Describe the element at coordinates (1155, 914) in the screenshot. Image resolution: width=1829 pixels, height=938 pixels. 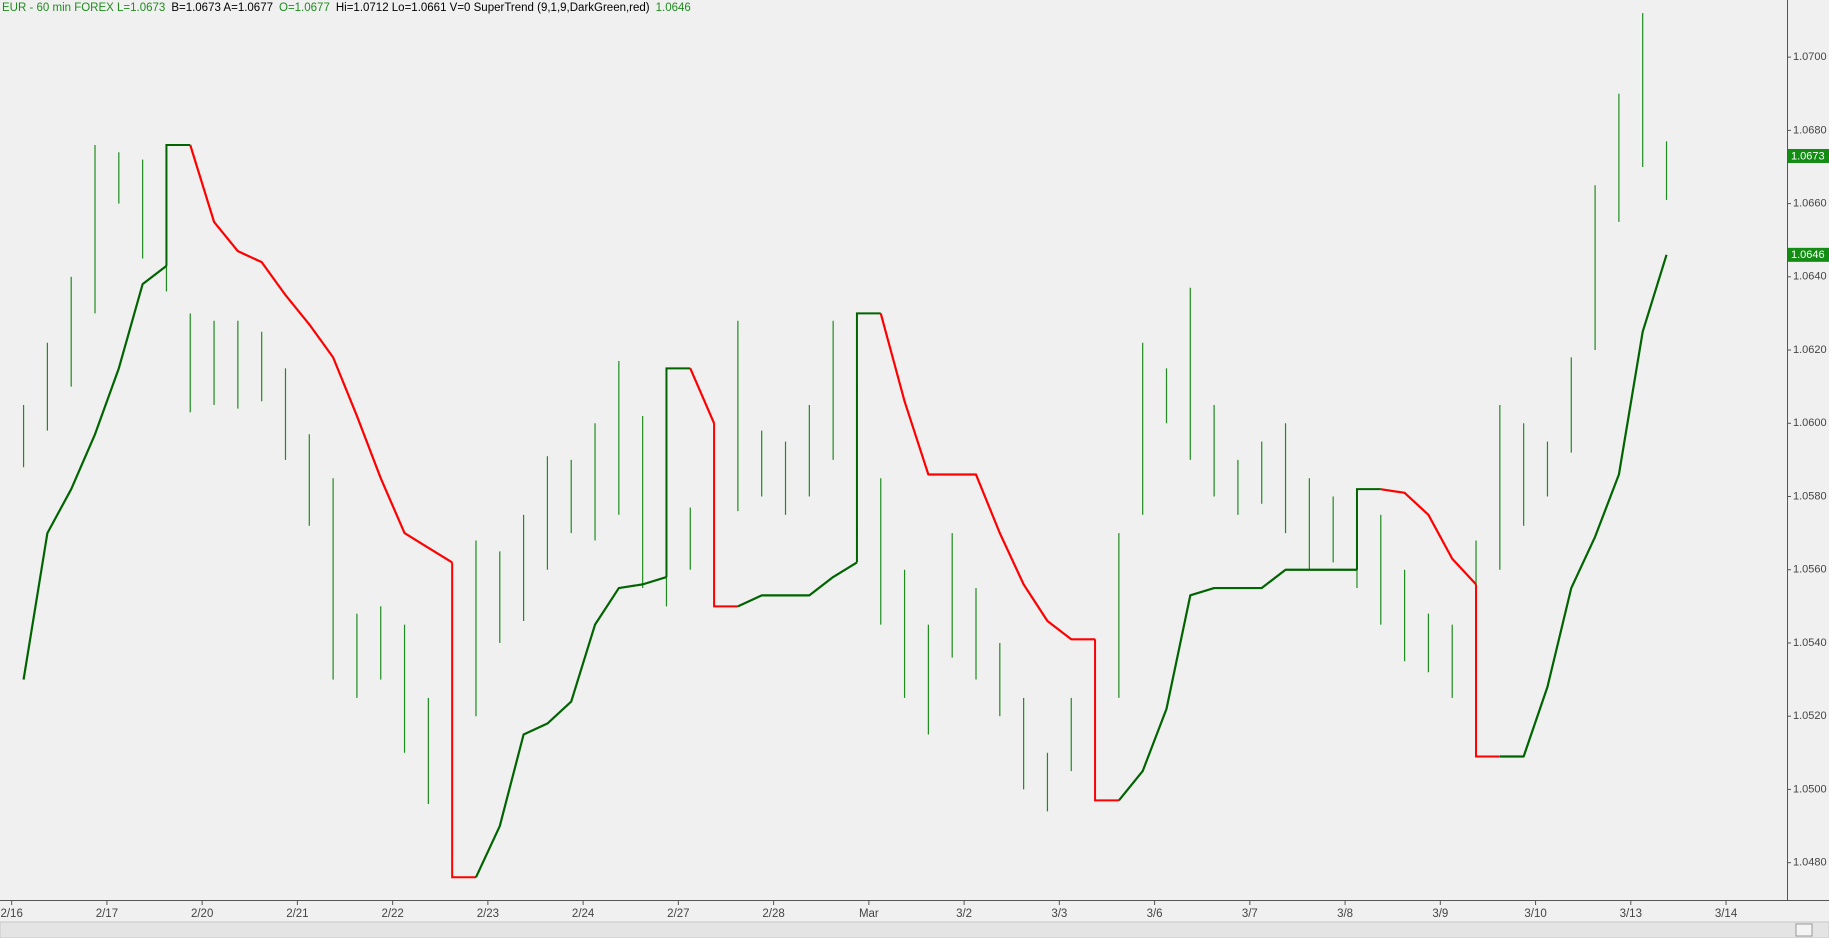
I see `x-tick-label: 3/6` at that location.